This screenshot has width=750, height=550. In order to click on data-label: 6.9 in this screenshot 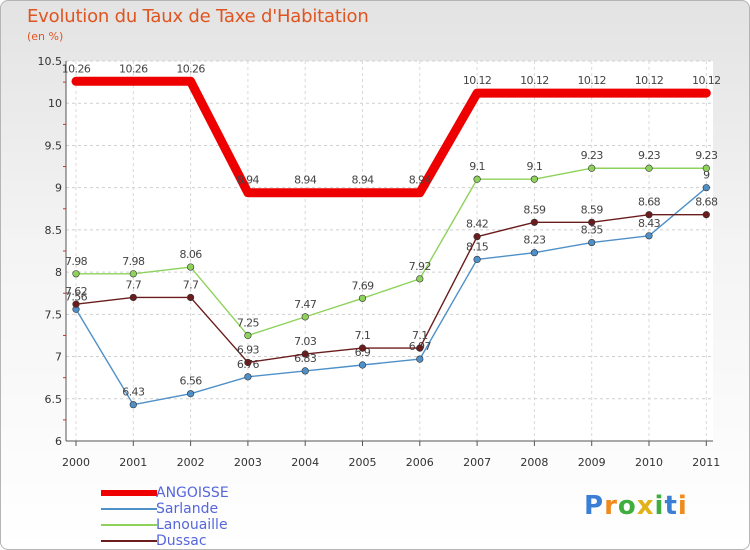, I will do `click(363, 352)`.